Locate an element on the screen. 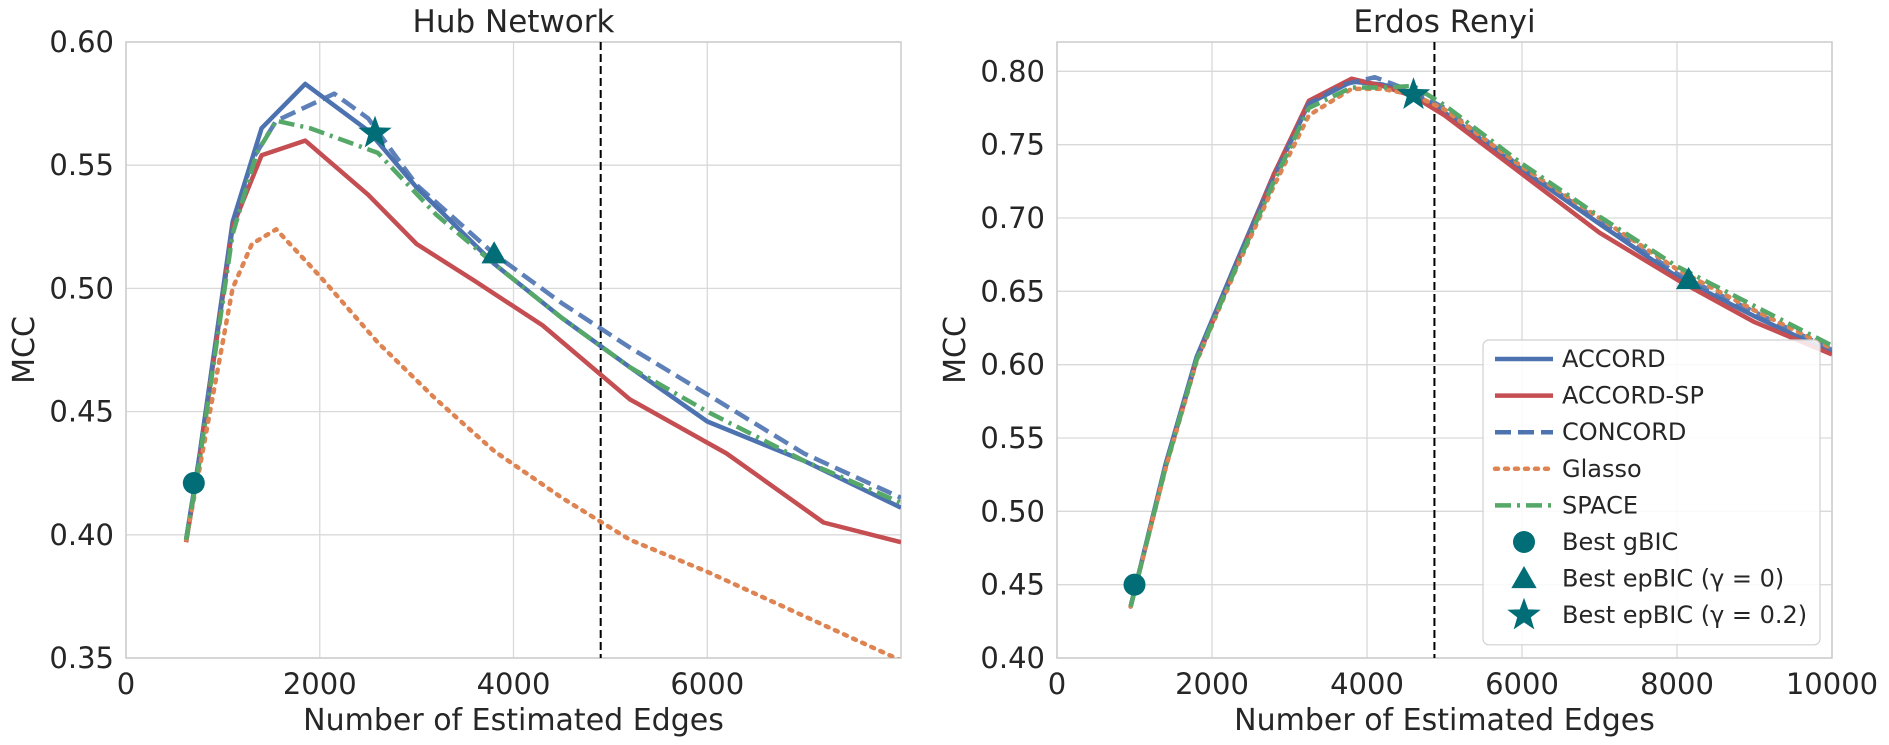  legend-label: ACCORD is located at coordinates (1614, 359).